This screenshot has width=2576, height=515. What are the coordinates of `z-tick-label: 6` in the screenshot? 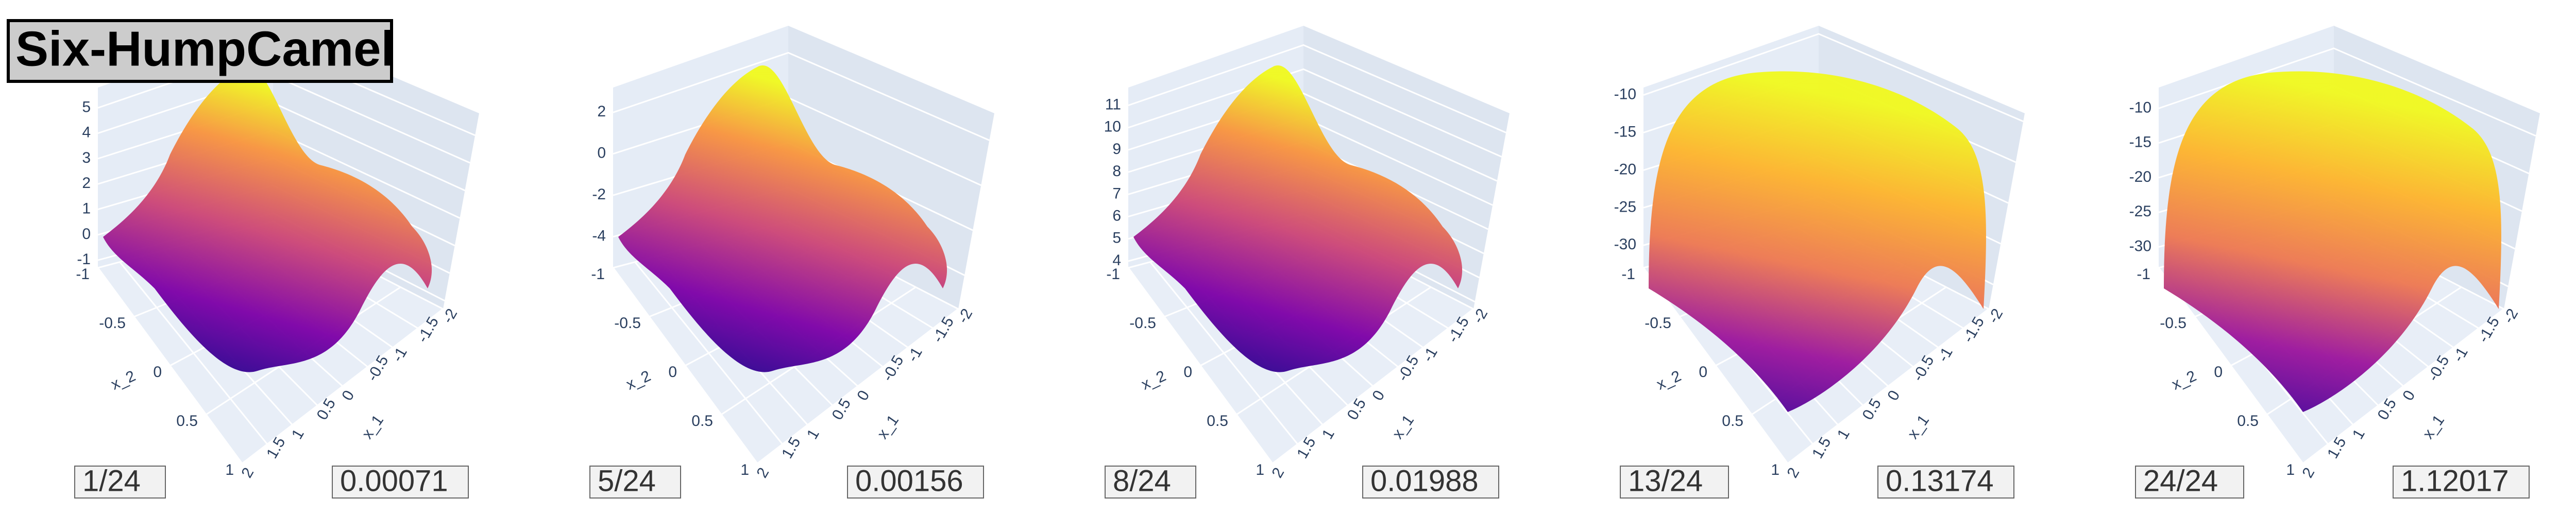 It's located at (1116, 216).